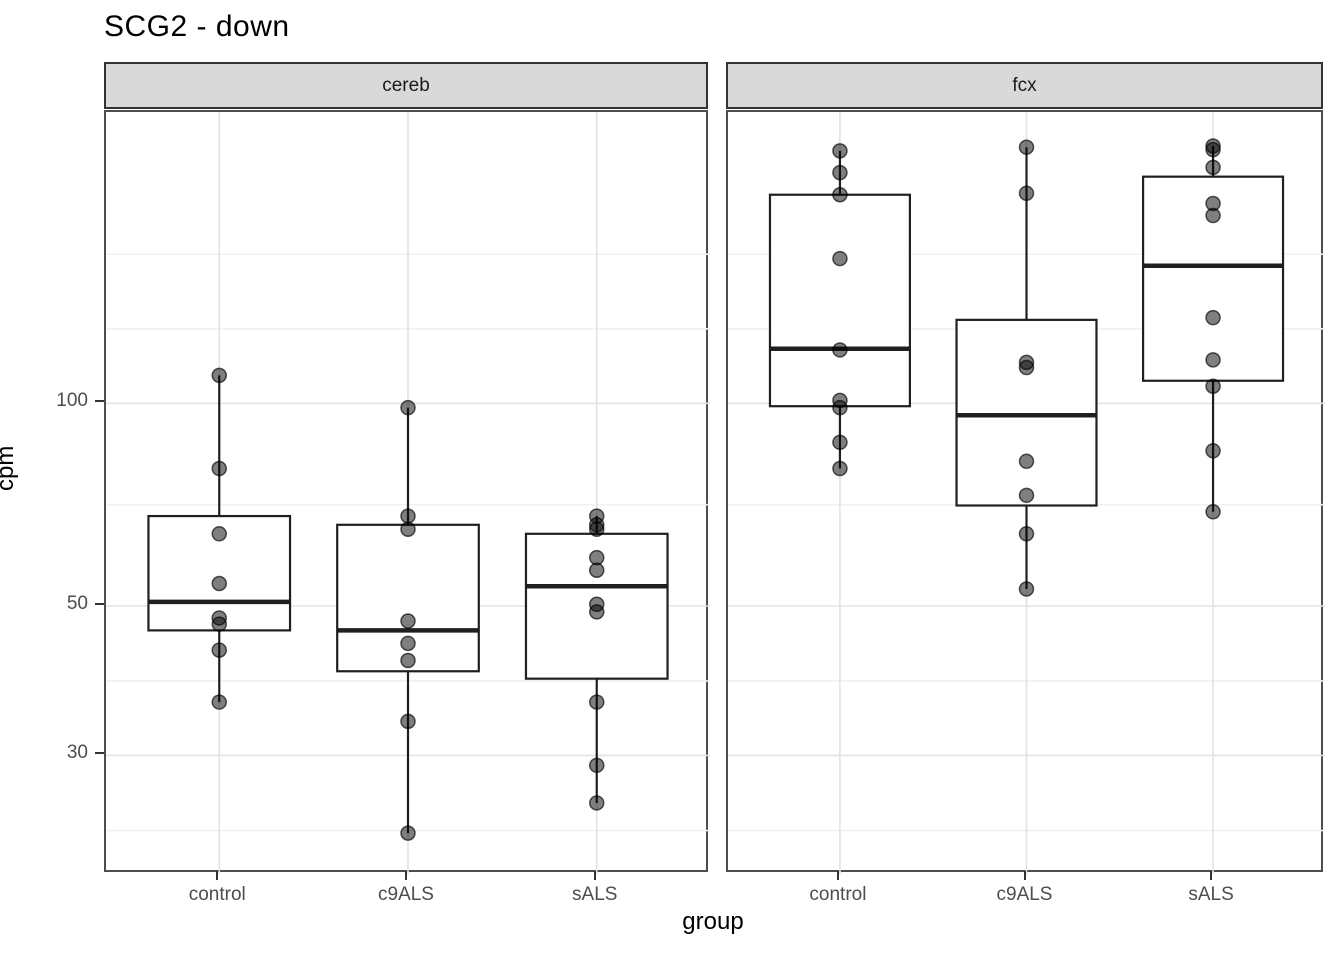 The image size is (1344, 960). I want to click on facet-strip-label: fcx, so click(1024, 85).